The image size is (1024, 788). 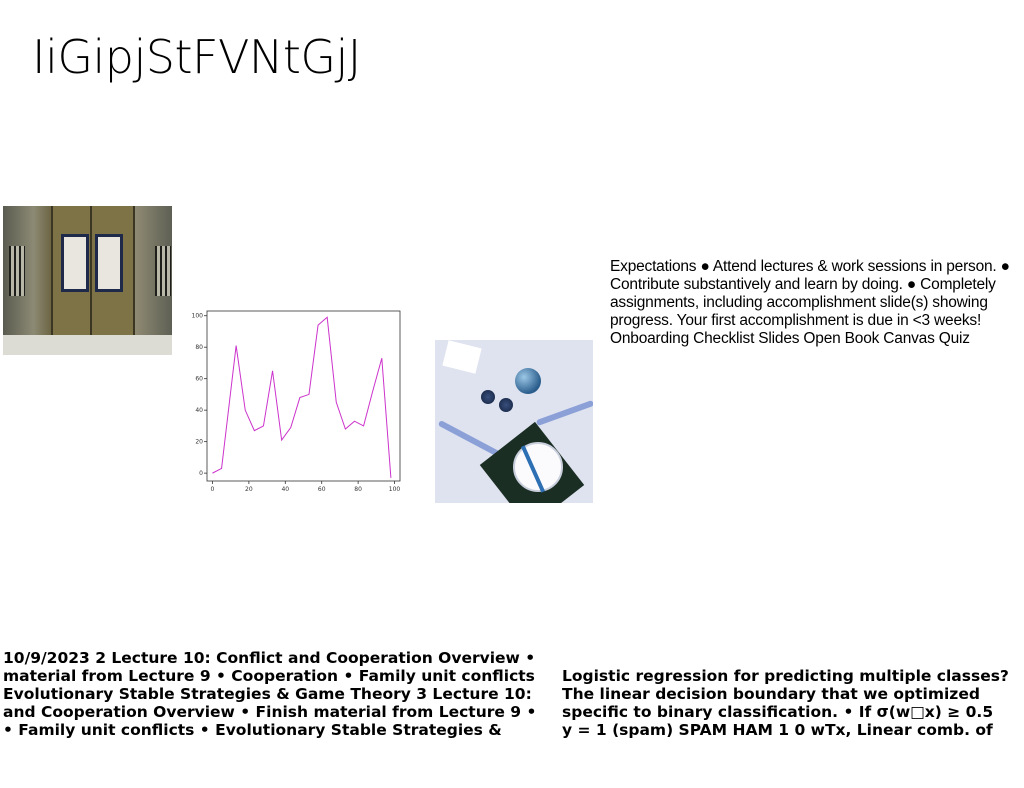 I want to click on plot-frame, so click(x=303, y=396).